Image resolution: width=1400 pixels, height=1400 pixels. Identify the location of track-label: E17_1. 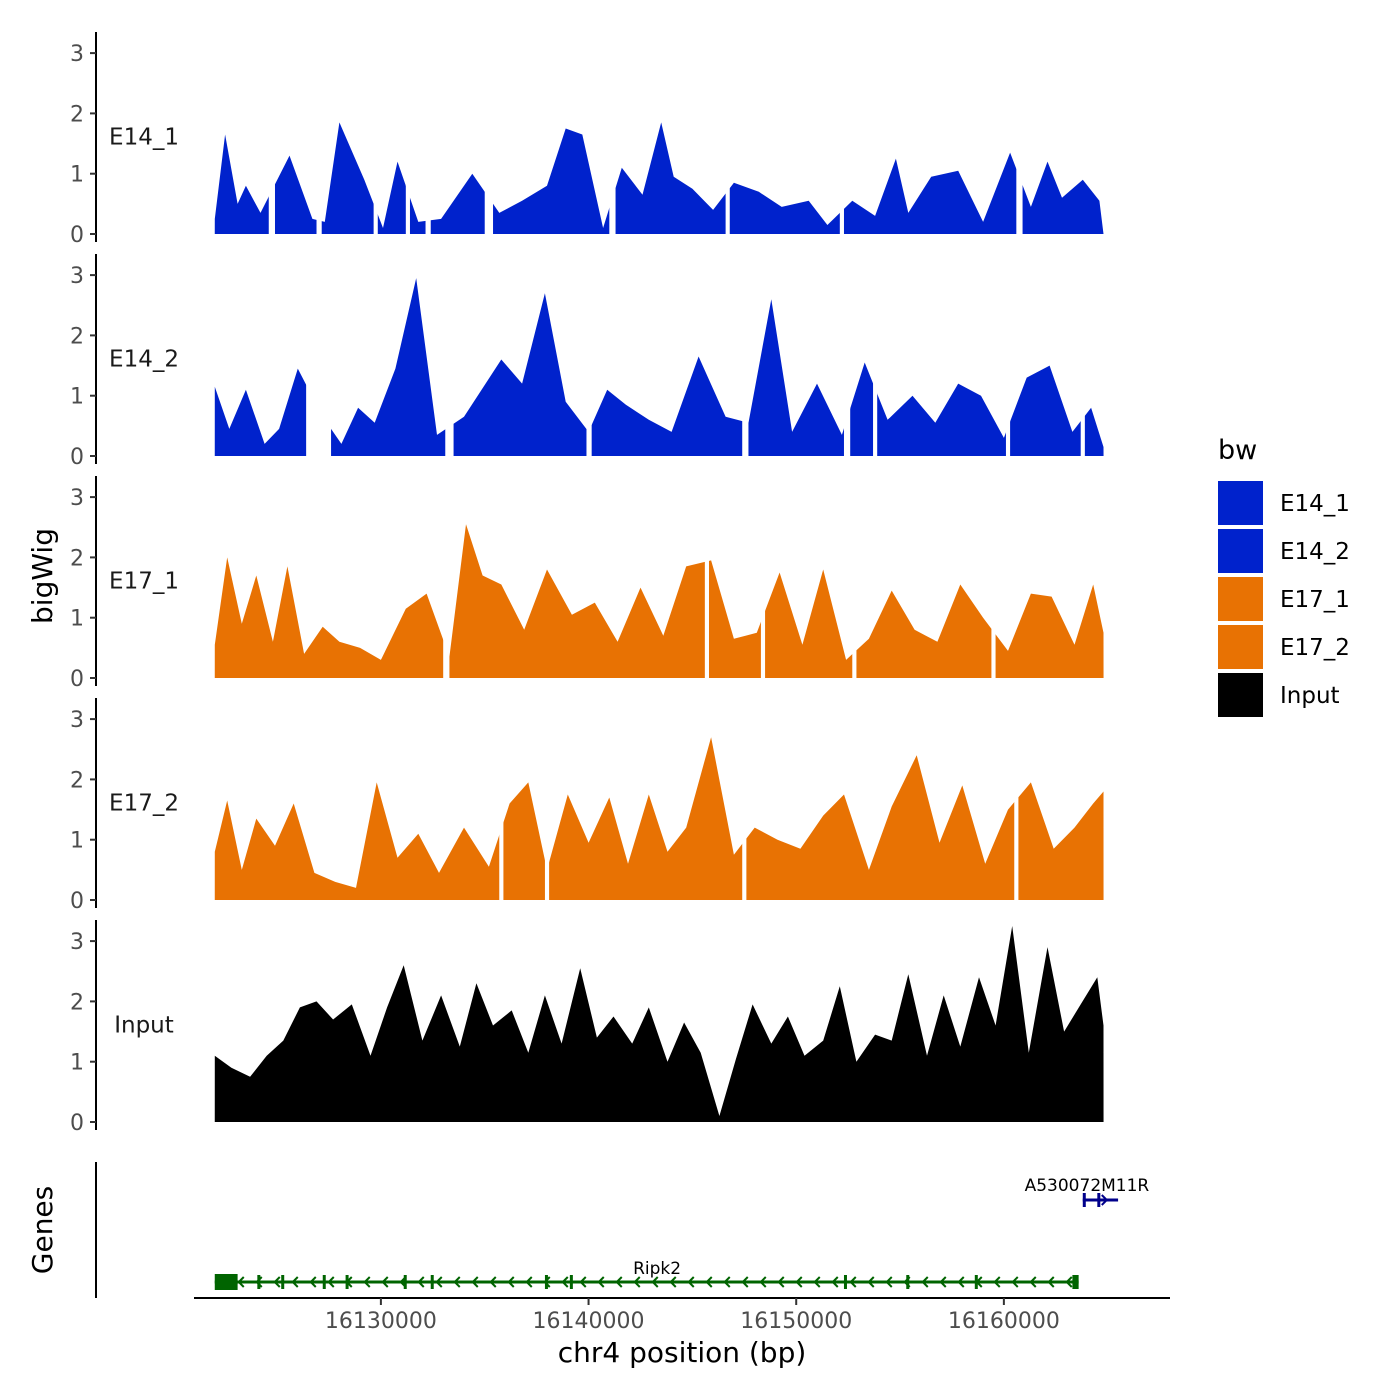
(144, 581).